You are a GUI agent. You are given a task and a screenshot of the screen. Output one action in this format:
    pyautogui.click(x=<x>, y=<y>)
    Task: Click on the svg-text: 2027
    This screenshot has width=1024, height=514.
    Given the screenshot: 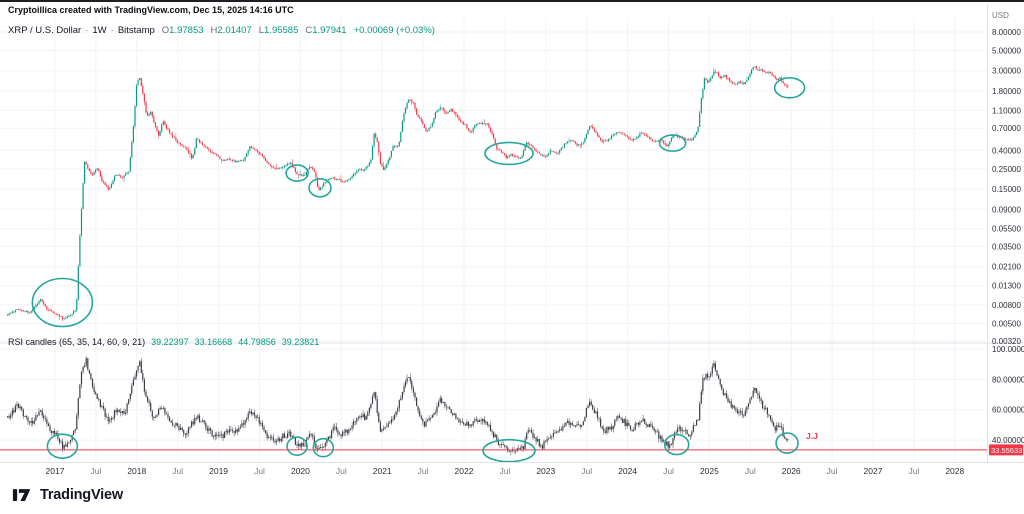 What is the action you would take?
    pyautogui.click(x=873, y=471)
    